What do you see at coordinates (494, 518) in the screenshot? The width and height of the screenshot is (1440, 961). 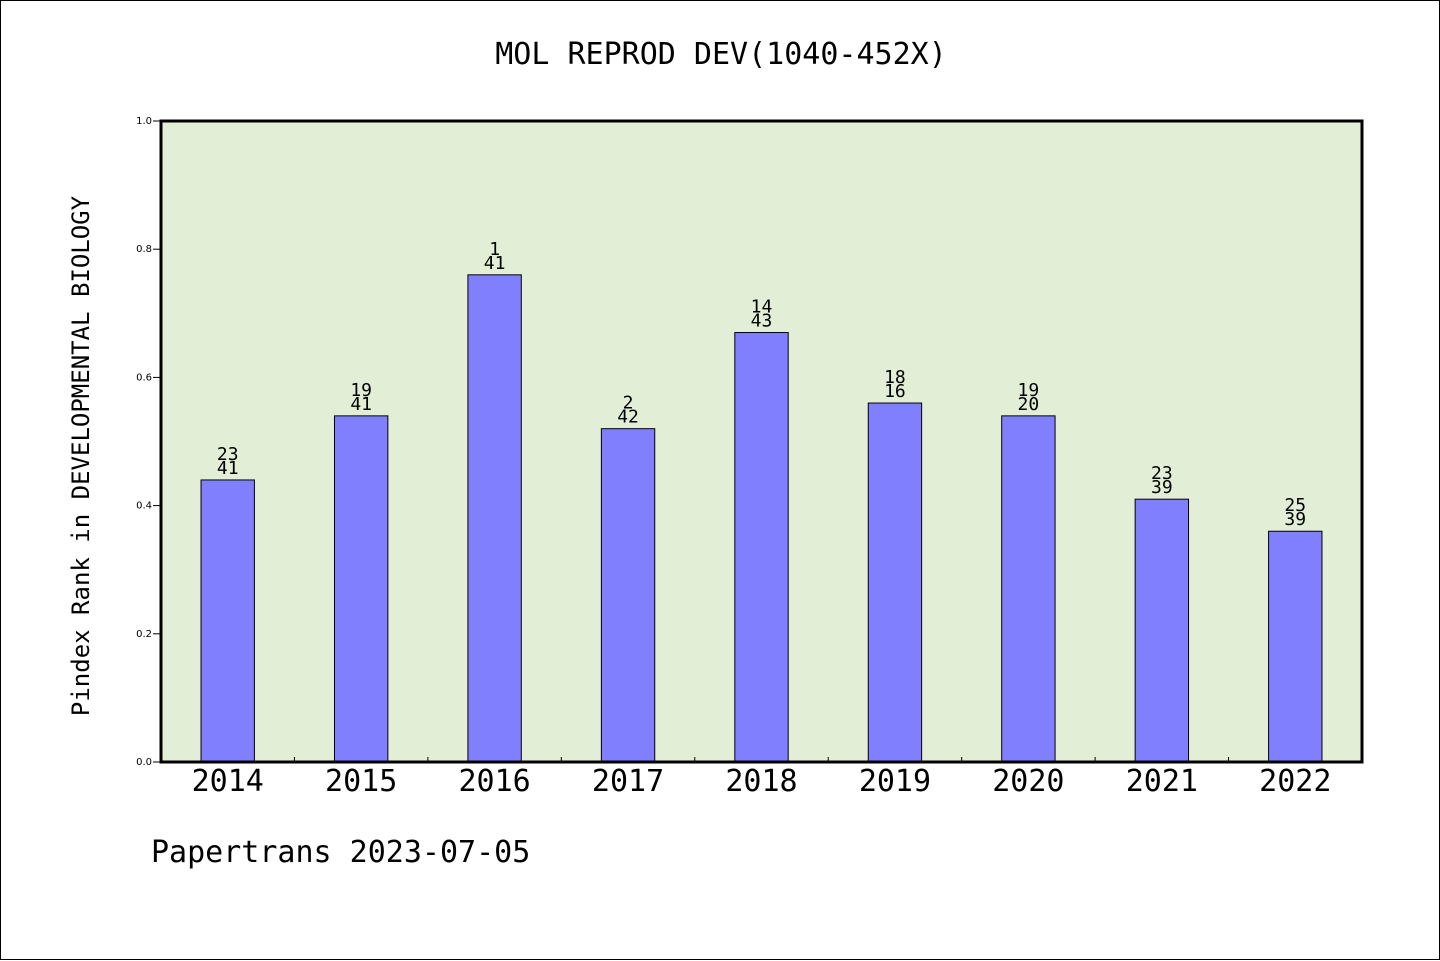 I see `bar-2016` at bounding box center [494, 518].